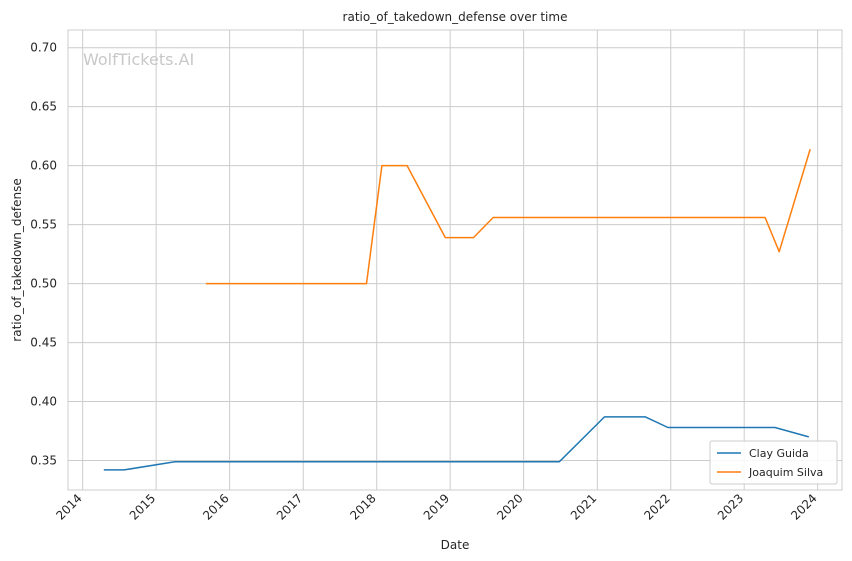  Describe the element at coordinates (43, 284) in the screenshot. I see `y-tick-label: 0.50` at that location.